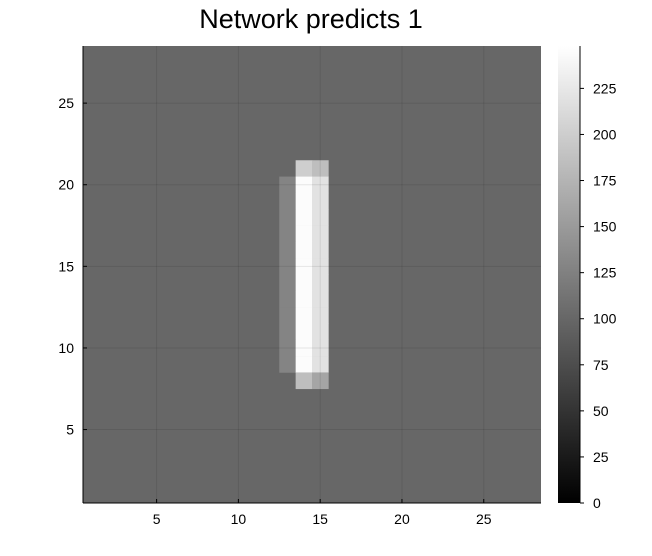  What do you see at coordinates (66, 266) in the screenshot?
I see `y-tick-label: 15` at bounding box center [66, 266].